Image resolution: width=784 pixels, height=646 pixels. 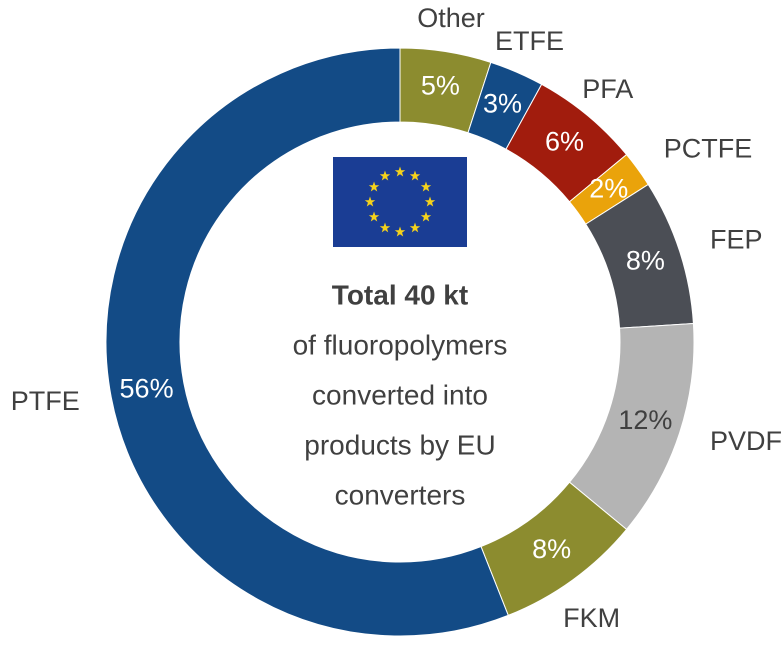 What do you see at coordinates (736, 239) in the screenshot?
I see `category-label: FEP` at bounding box center [736, 239].